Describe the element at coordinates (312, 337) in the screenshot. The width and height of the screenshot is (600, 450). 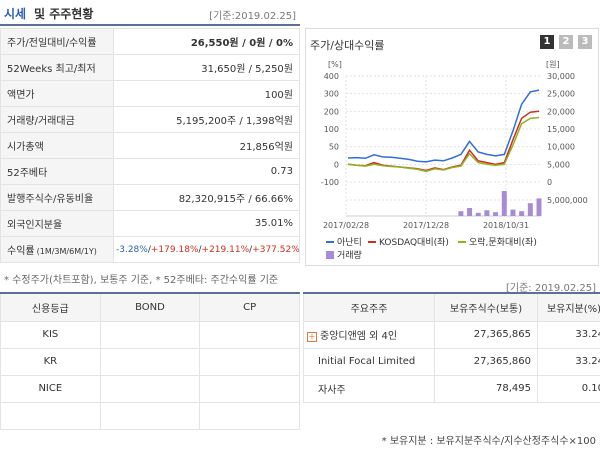
I see `expand-icon: +` at that location.